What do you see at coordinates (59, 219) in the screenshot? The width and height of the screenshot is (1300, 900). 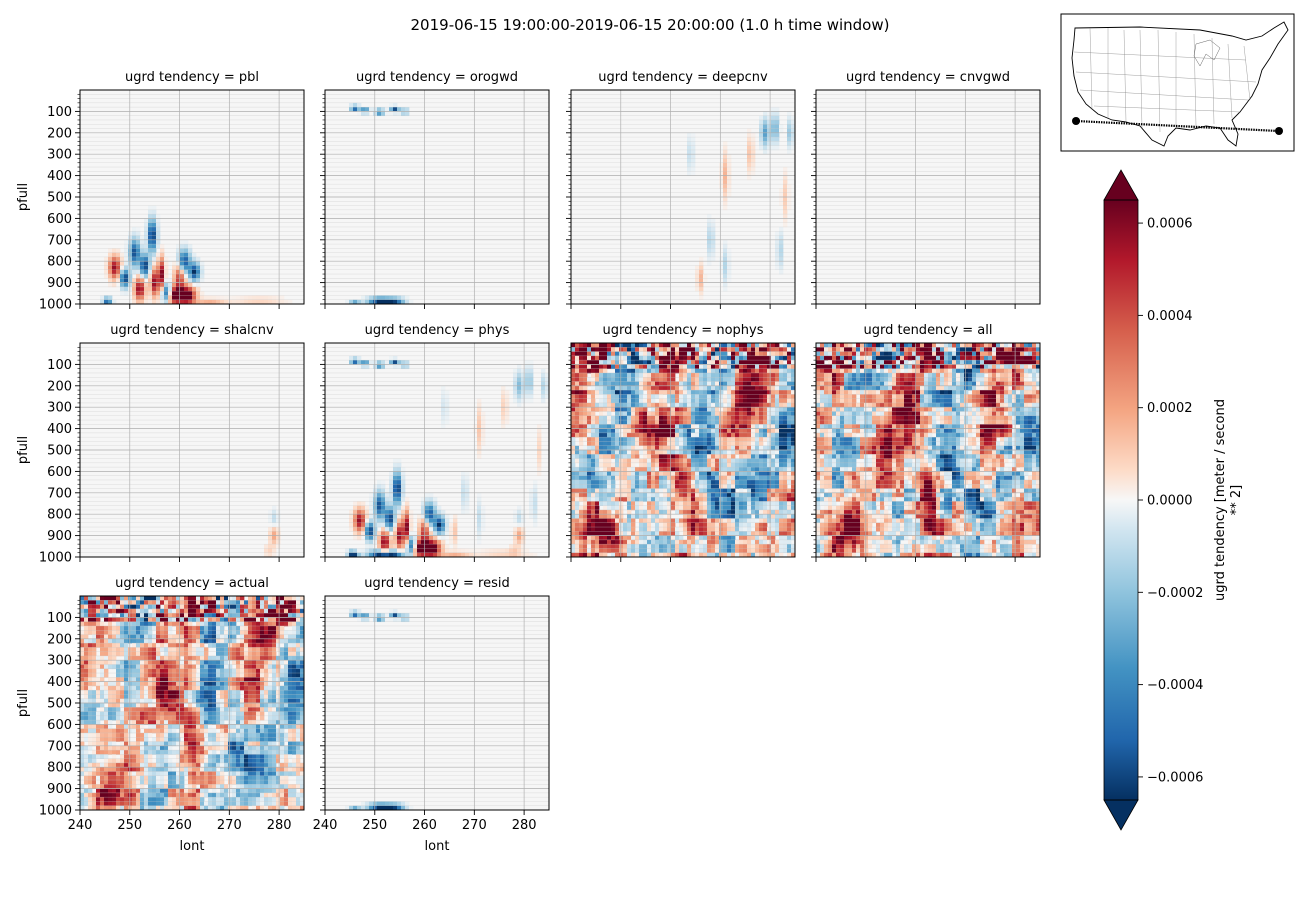 I see `y-tick-label: 600` at bounding box center [59, 219].